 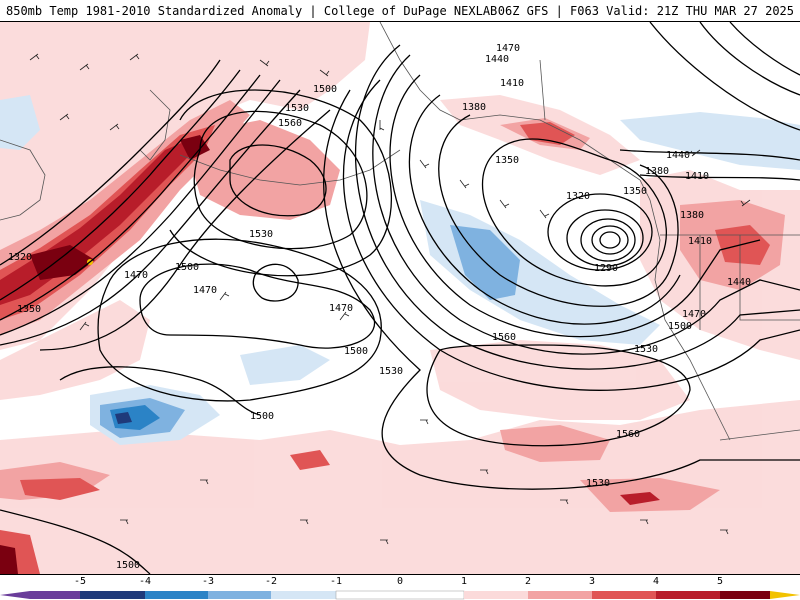 What do you see at coordinates (400, 595) in the screenshot?
I see `colorbar-scale` at bounding box center [400, 595].